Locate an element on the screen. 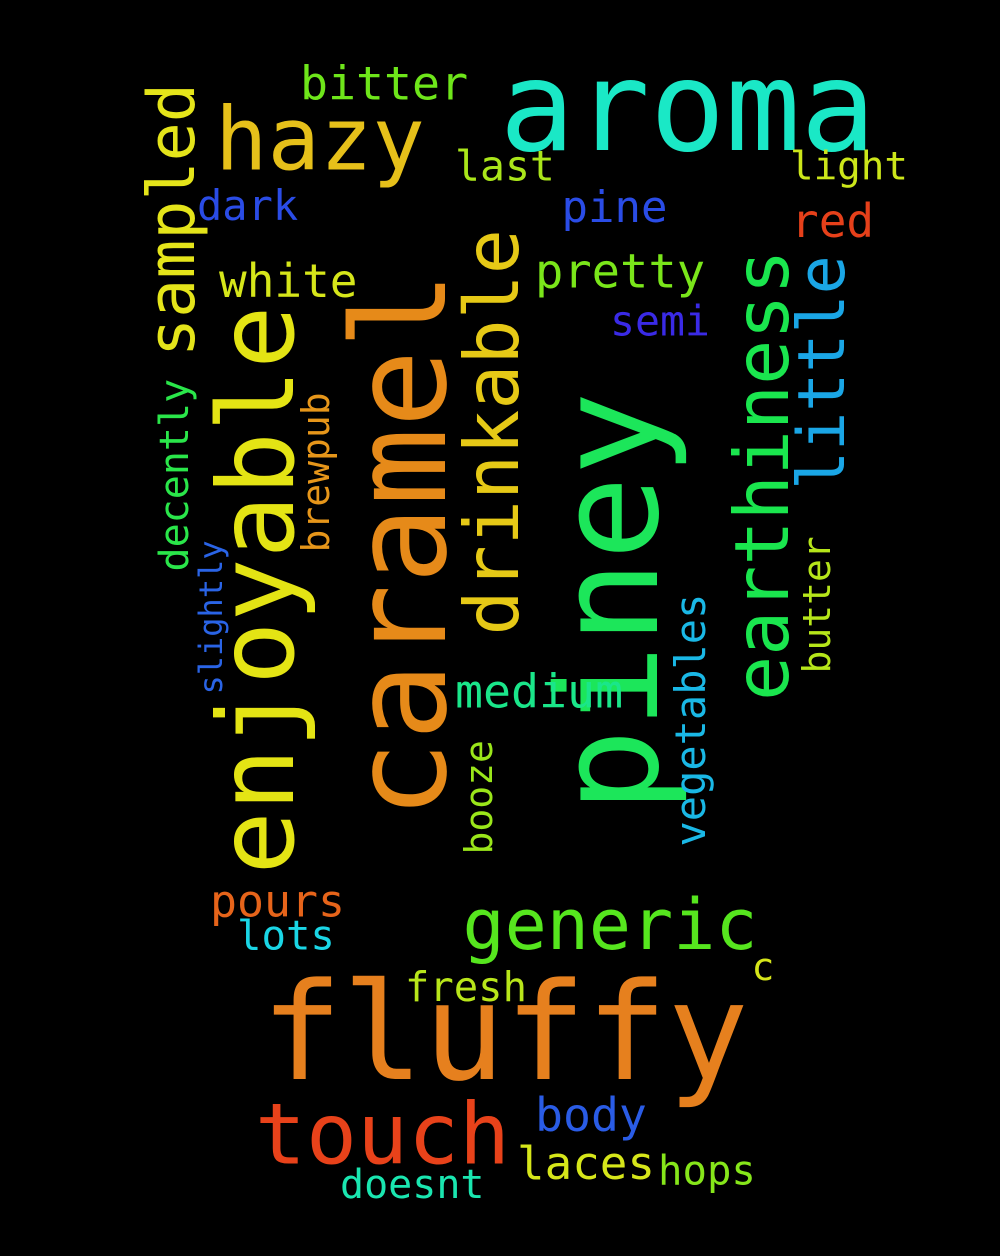  word-lots: lots is located at coordinates (286, 935).